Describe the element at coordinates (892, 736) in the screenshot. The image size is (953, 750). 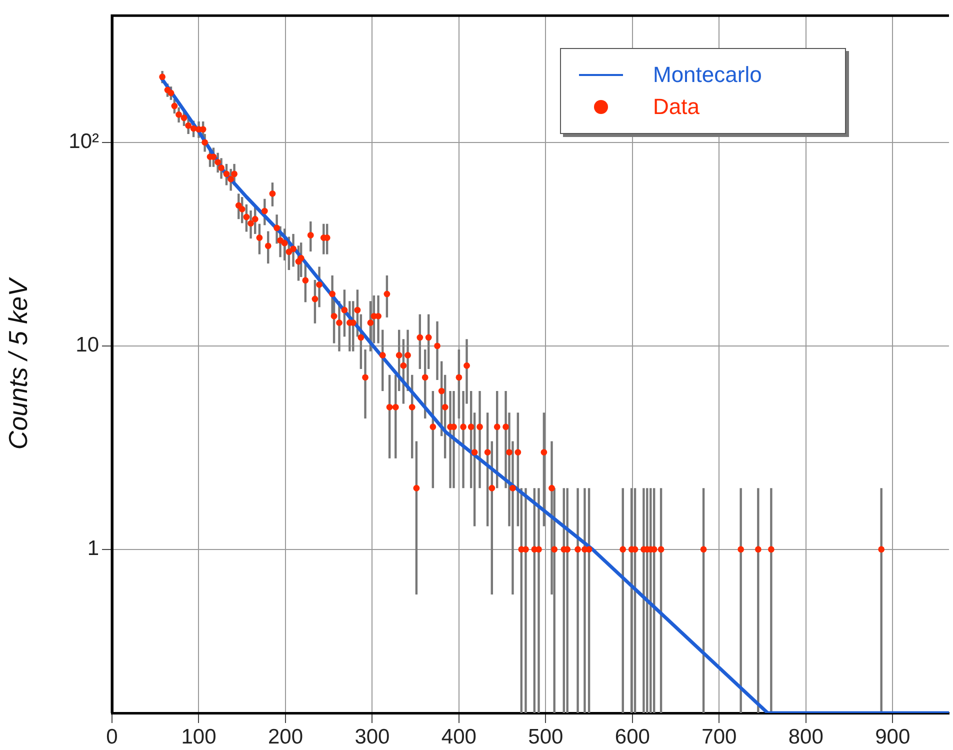
I see `x-tick-label: 900` at that location.